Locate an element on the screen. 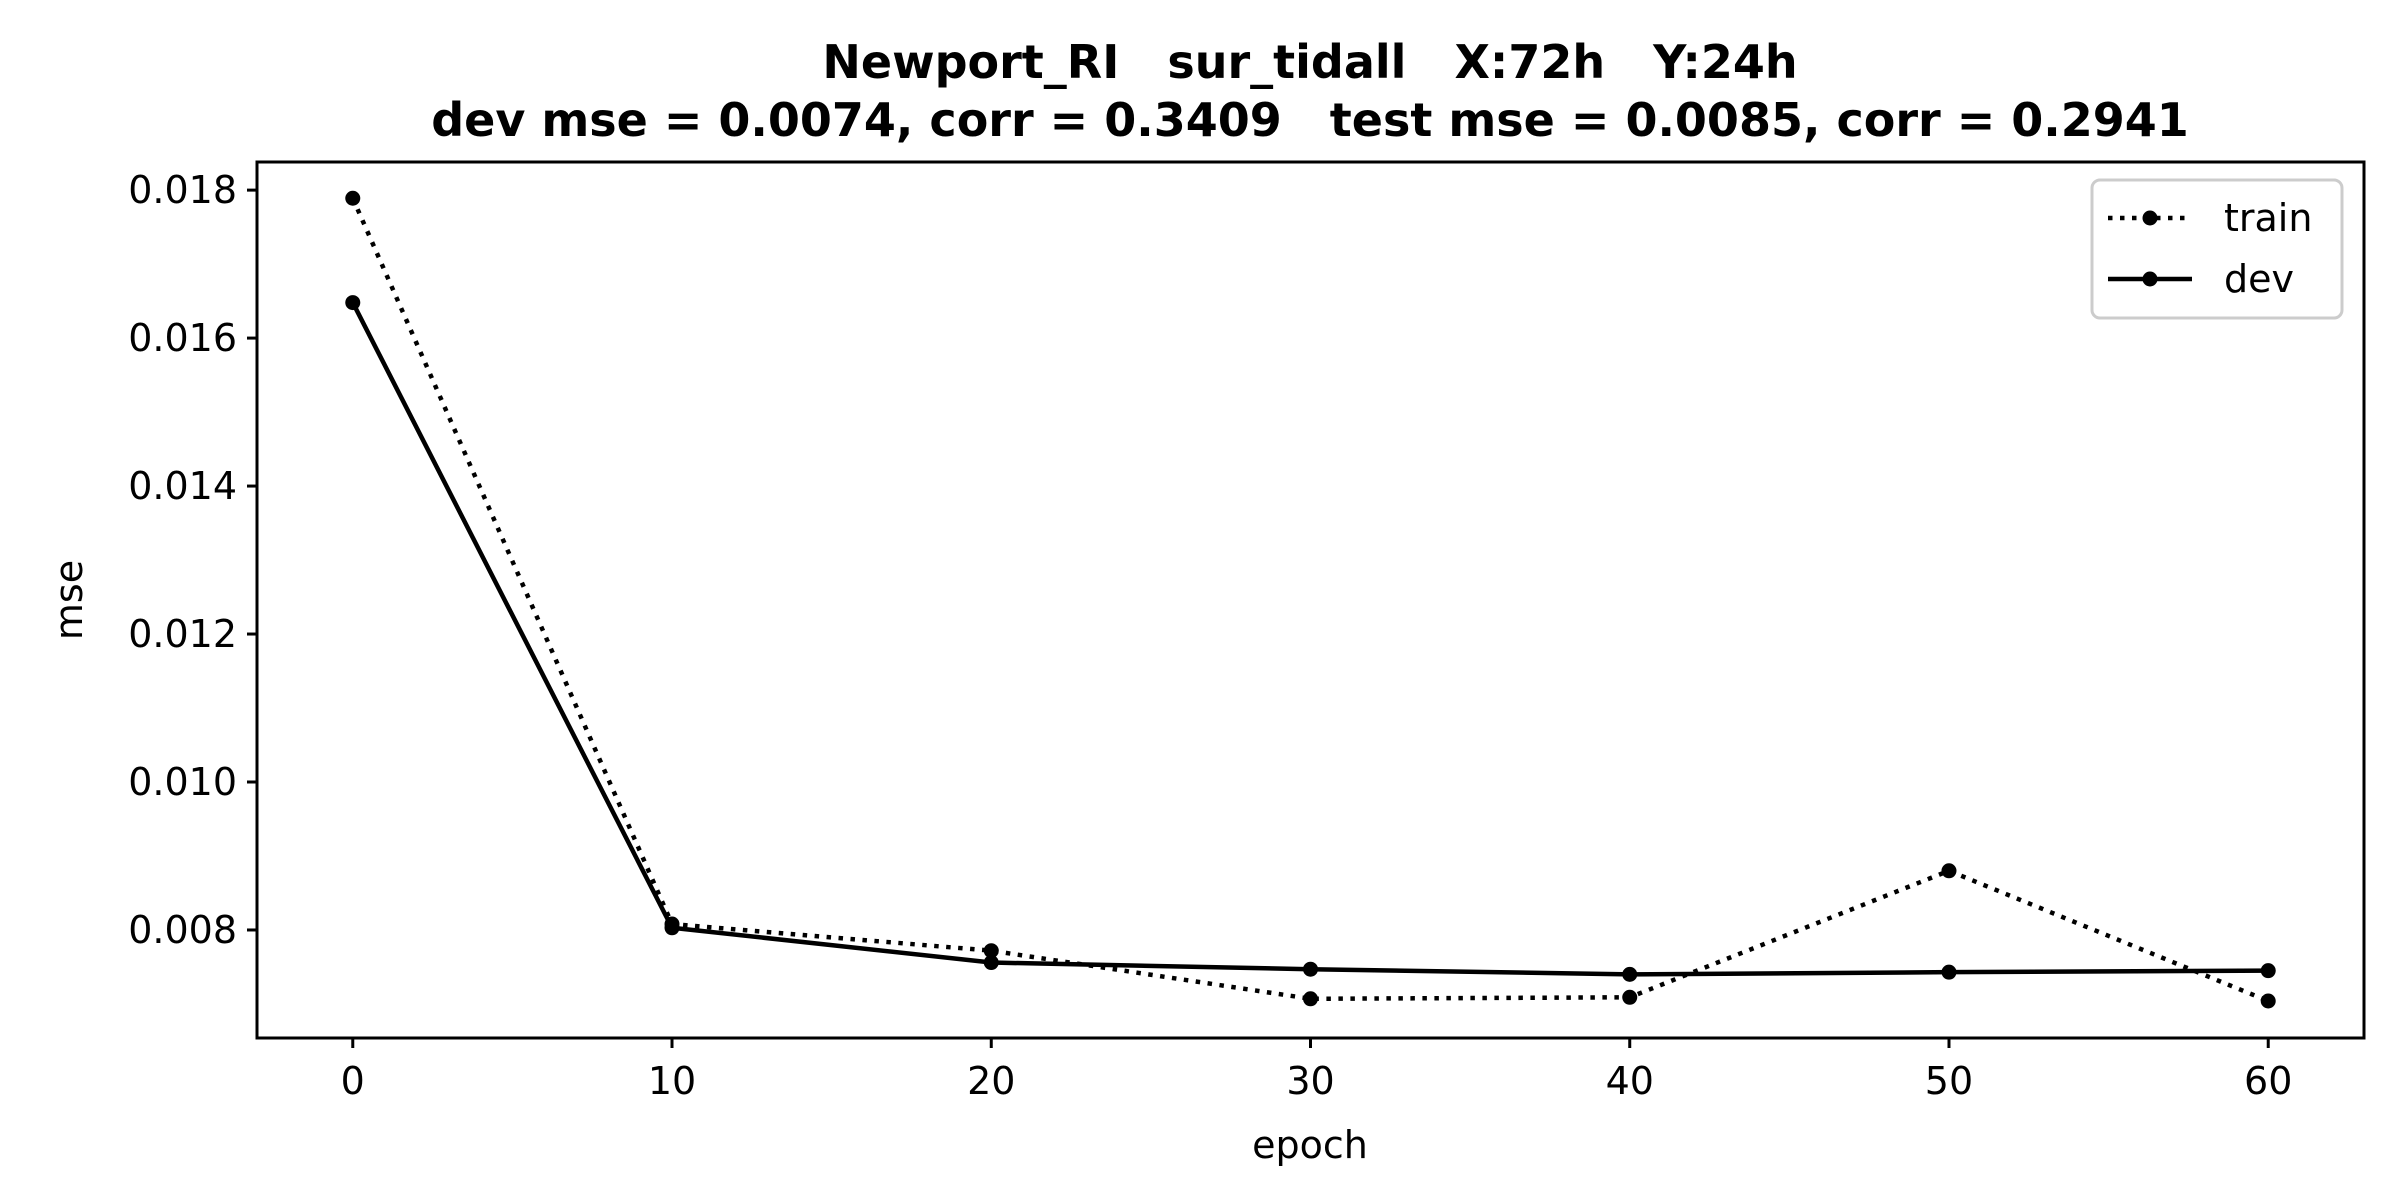  legend-train-marker is located at coordinates (2150, 218).